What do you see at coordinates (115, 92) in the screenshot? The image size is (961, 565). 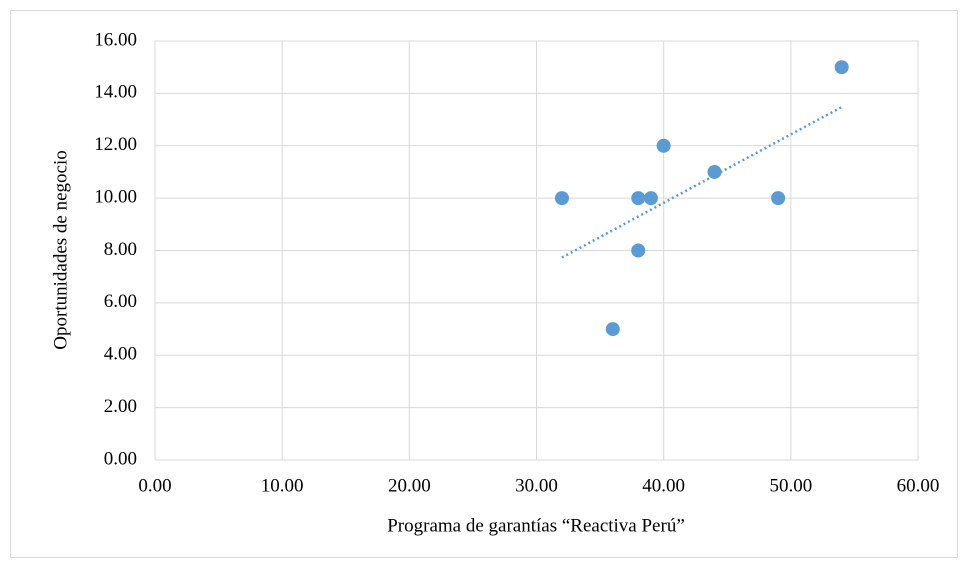 I see `y-tick-label: 14.00` at bounding box center [115, 92].